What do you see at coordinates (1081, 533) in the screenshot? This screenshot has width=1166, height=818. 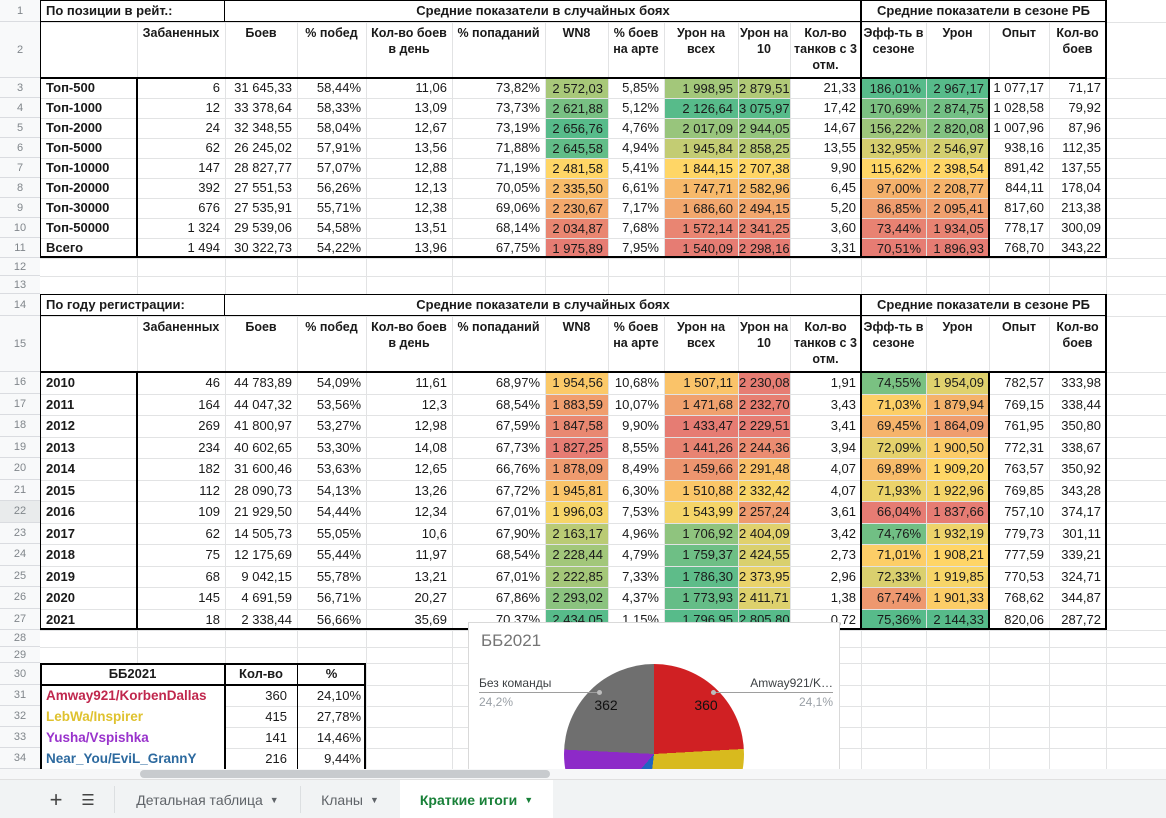 I see `cell: 301,11` at bounding box center [1081, 533].